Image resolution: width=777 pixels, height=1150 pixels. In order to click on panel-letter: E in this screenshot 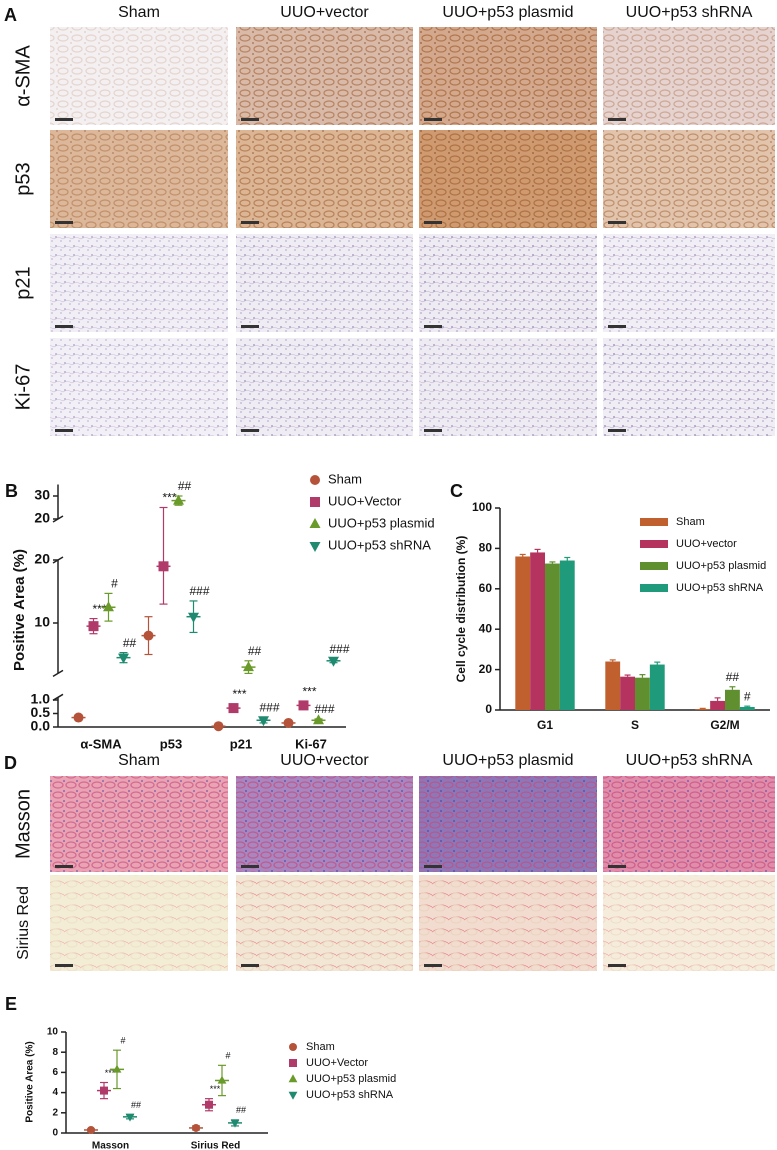, I will do `click(11, 1004)`.